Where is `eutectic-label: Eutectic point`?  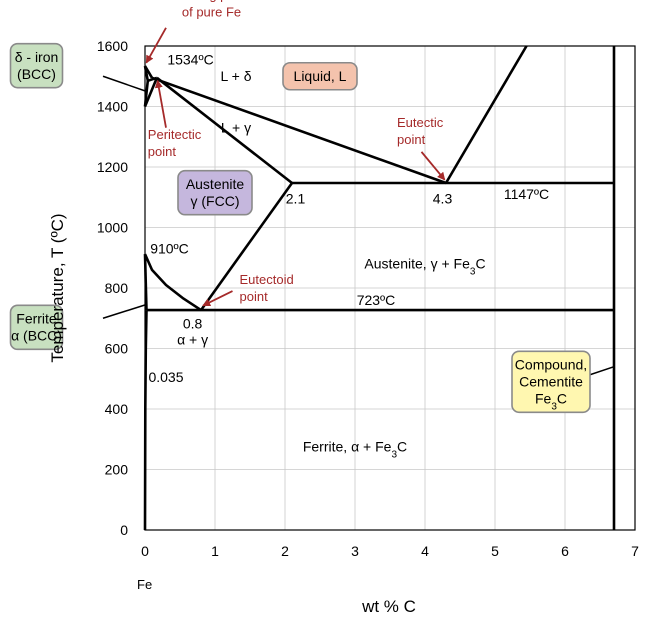
eutectic-label: Eutectic point is located at coordinates (420, 131).